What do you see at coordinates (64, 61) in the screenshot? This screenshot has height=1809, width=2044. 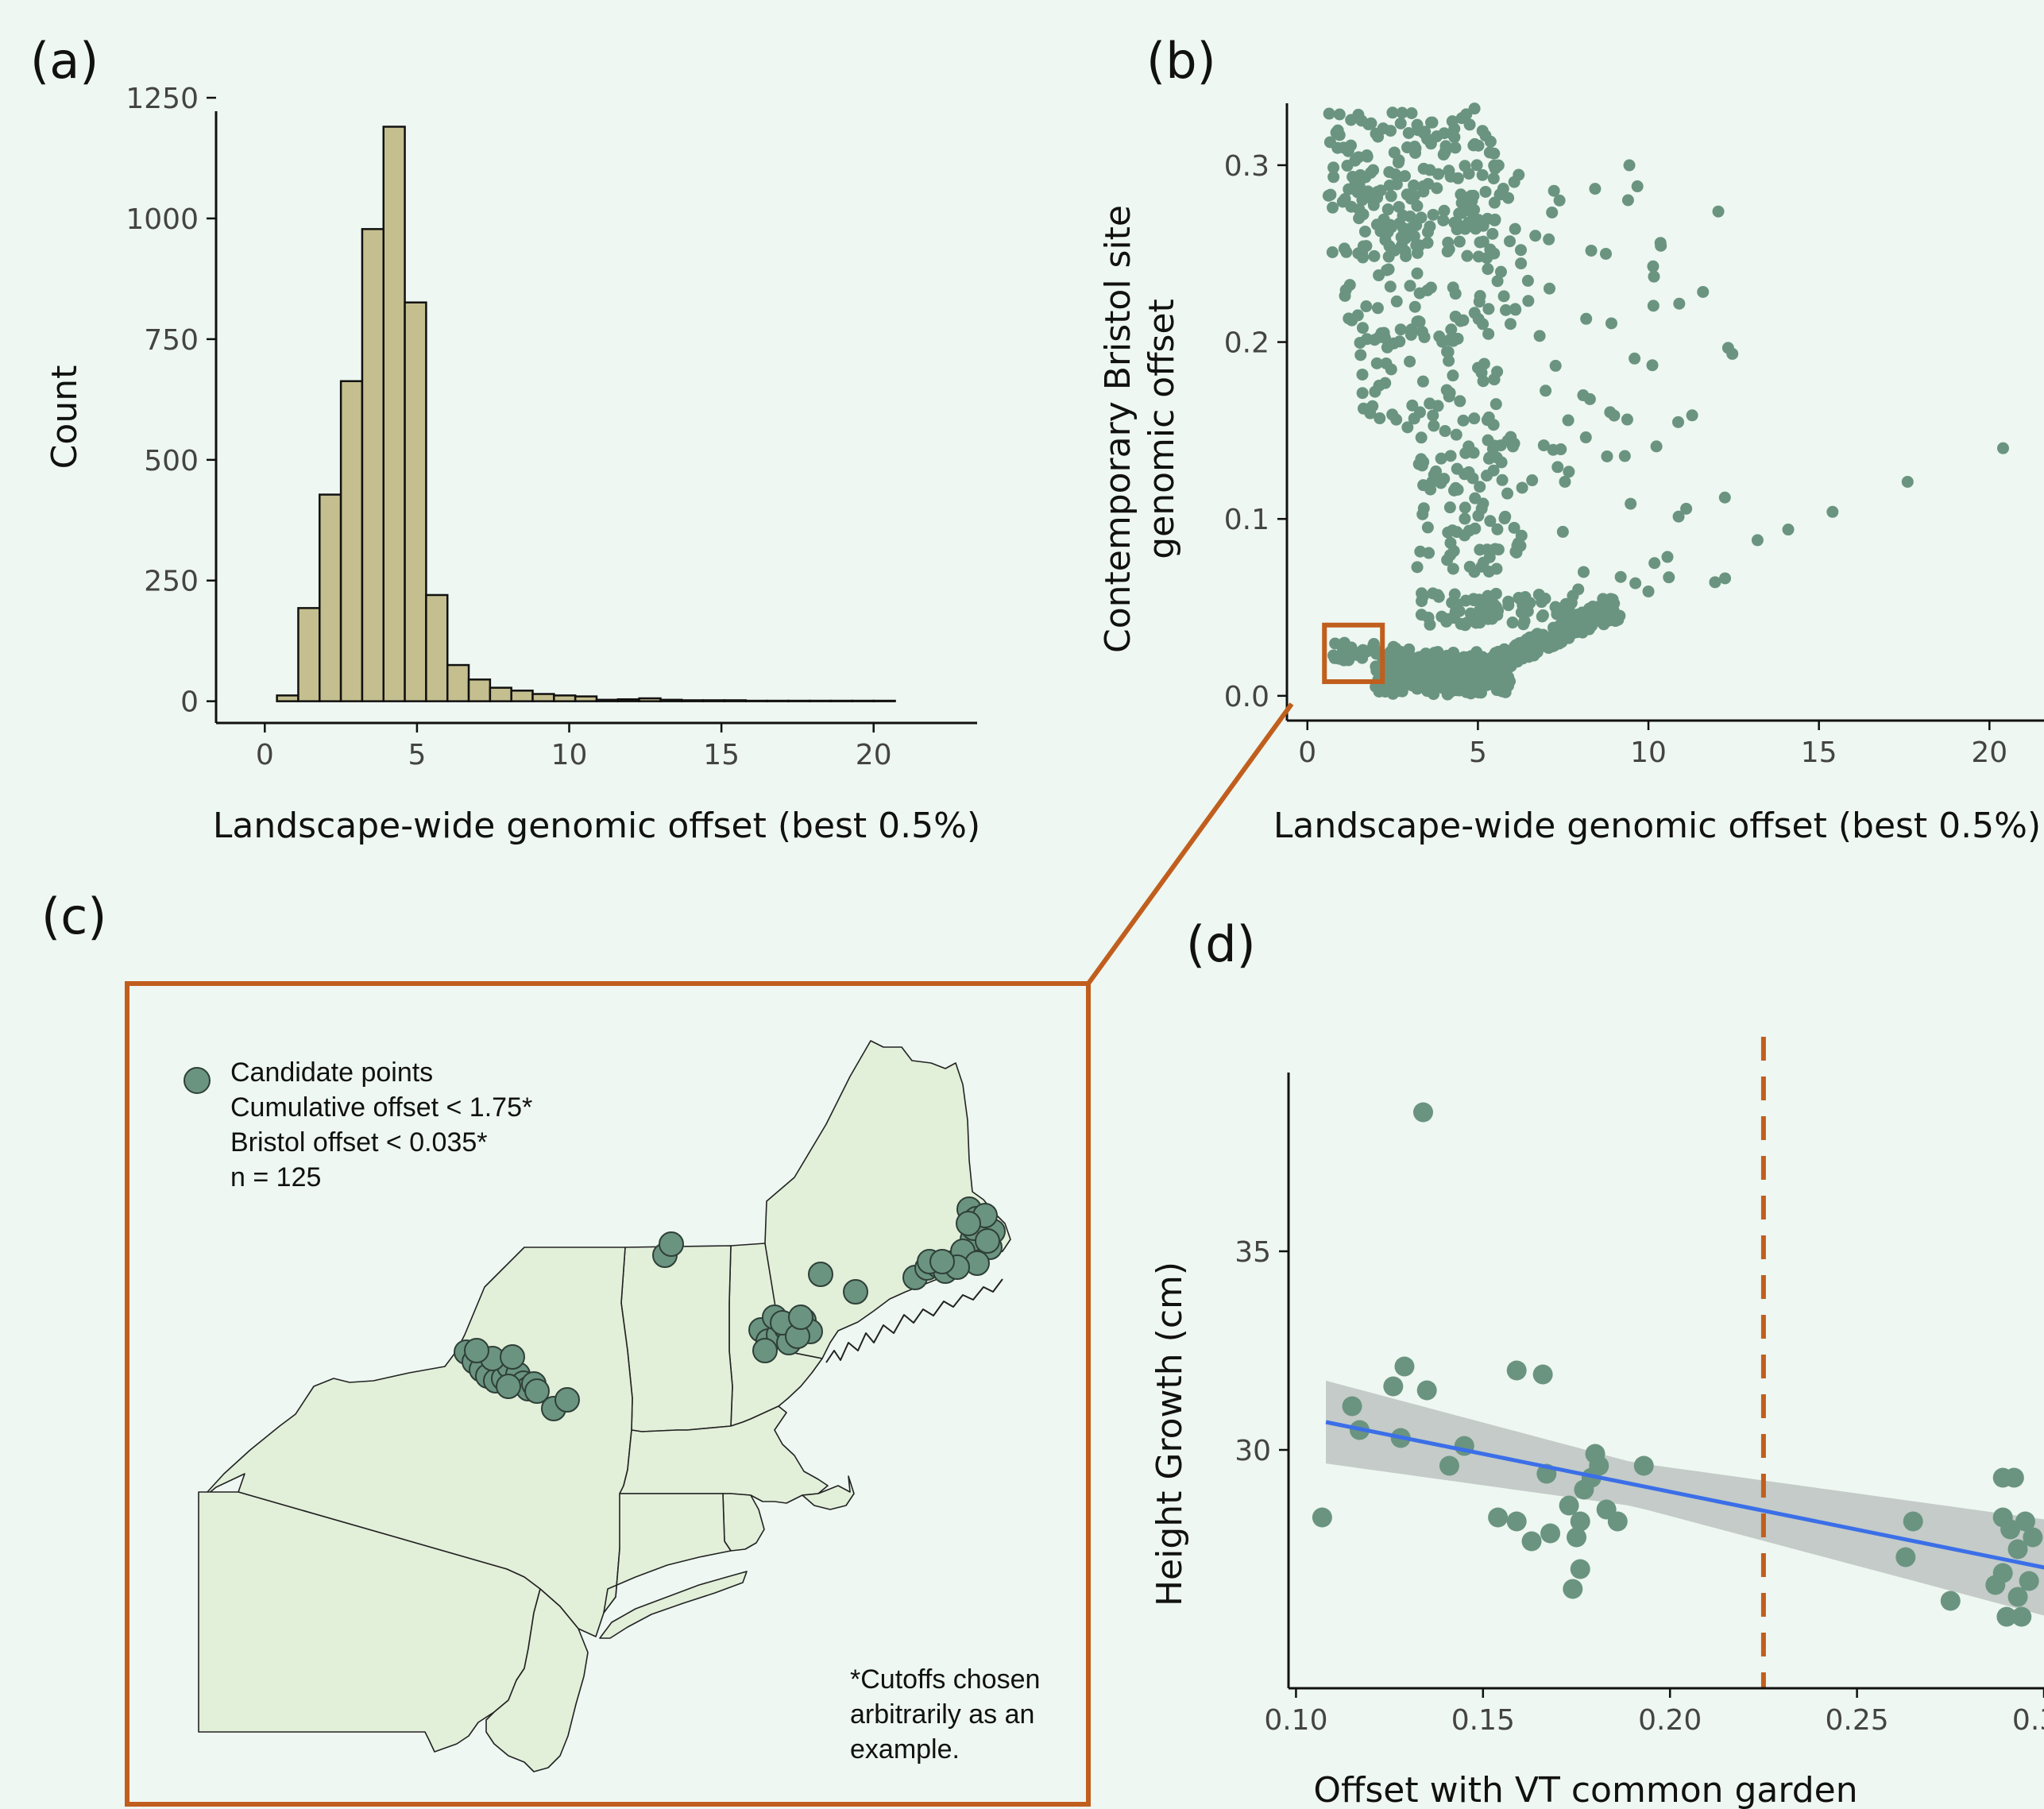 I see `panel-label-a: (a)` at bounding box center [64, 61].